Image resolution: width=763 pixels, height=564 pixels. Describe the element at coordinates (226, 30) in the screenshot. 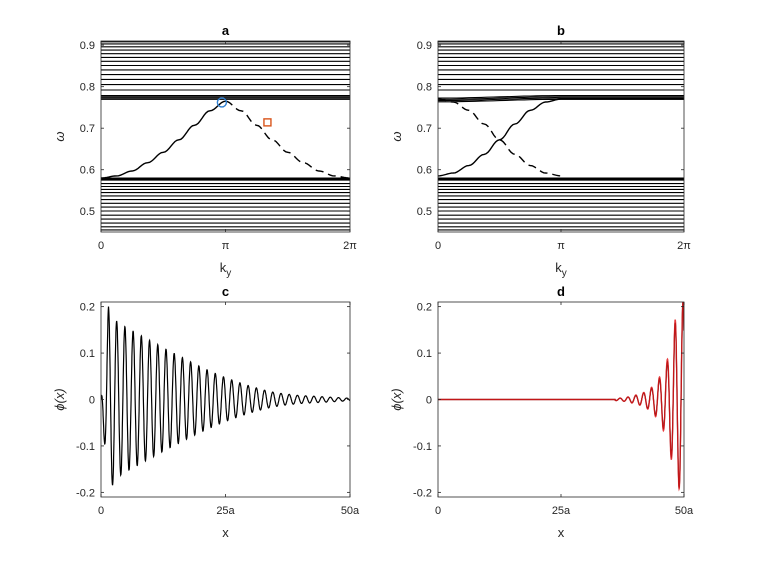

I see `panel-title: a` at that location.